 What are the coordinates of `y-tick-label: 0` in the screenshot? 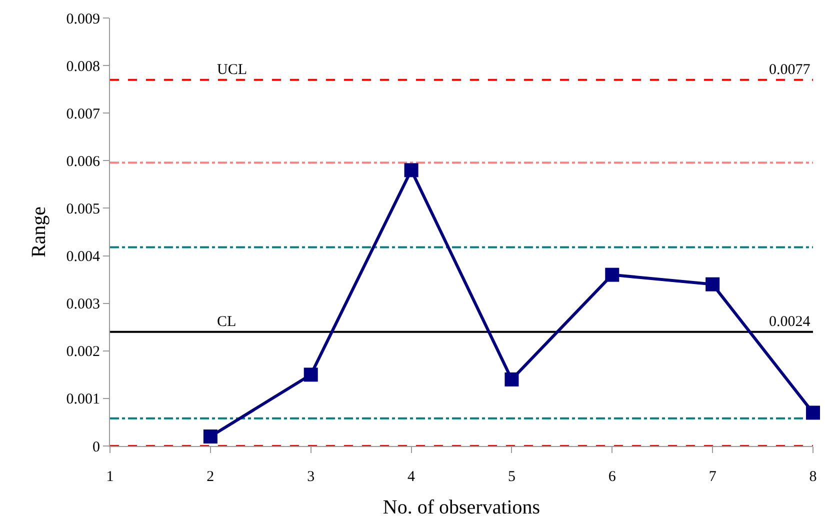 It's located at (96, 447).